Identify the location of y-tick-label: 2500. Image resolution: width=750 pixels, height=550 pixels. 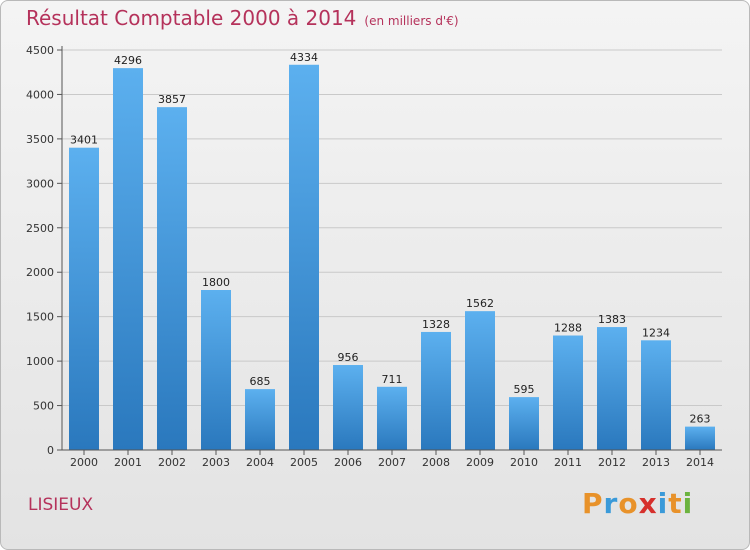
(40, 228).